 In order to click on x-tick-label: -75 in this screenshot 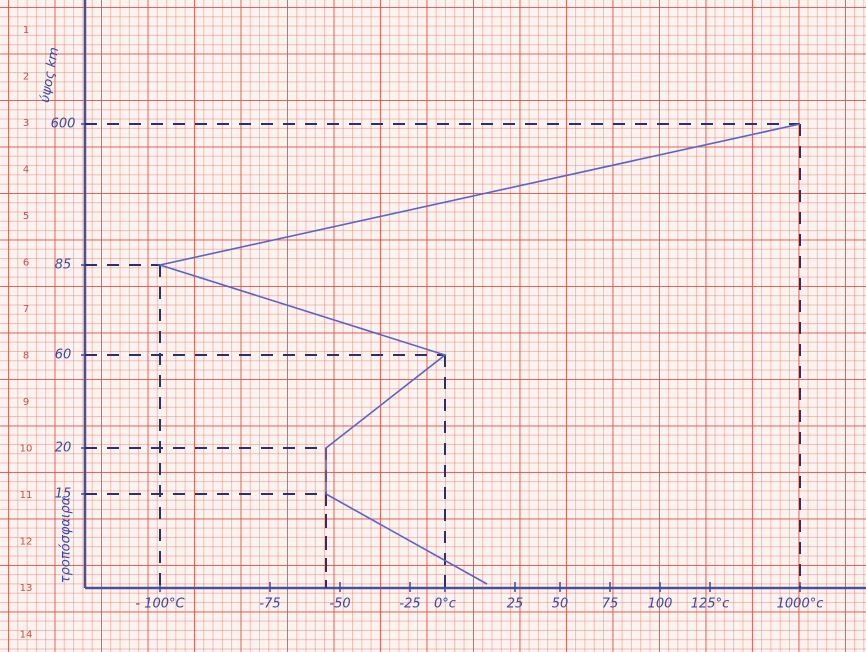, I will do `click(269, 604)`.